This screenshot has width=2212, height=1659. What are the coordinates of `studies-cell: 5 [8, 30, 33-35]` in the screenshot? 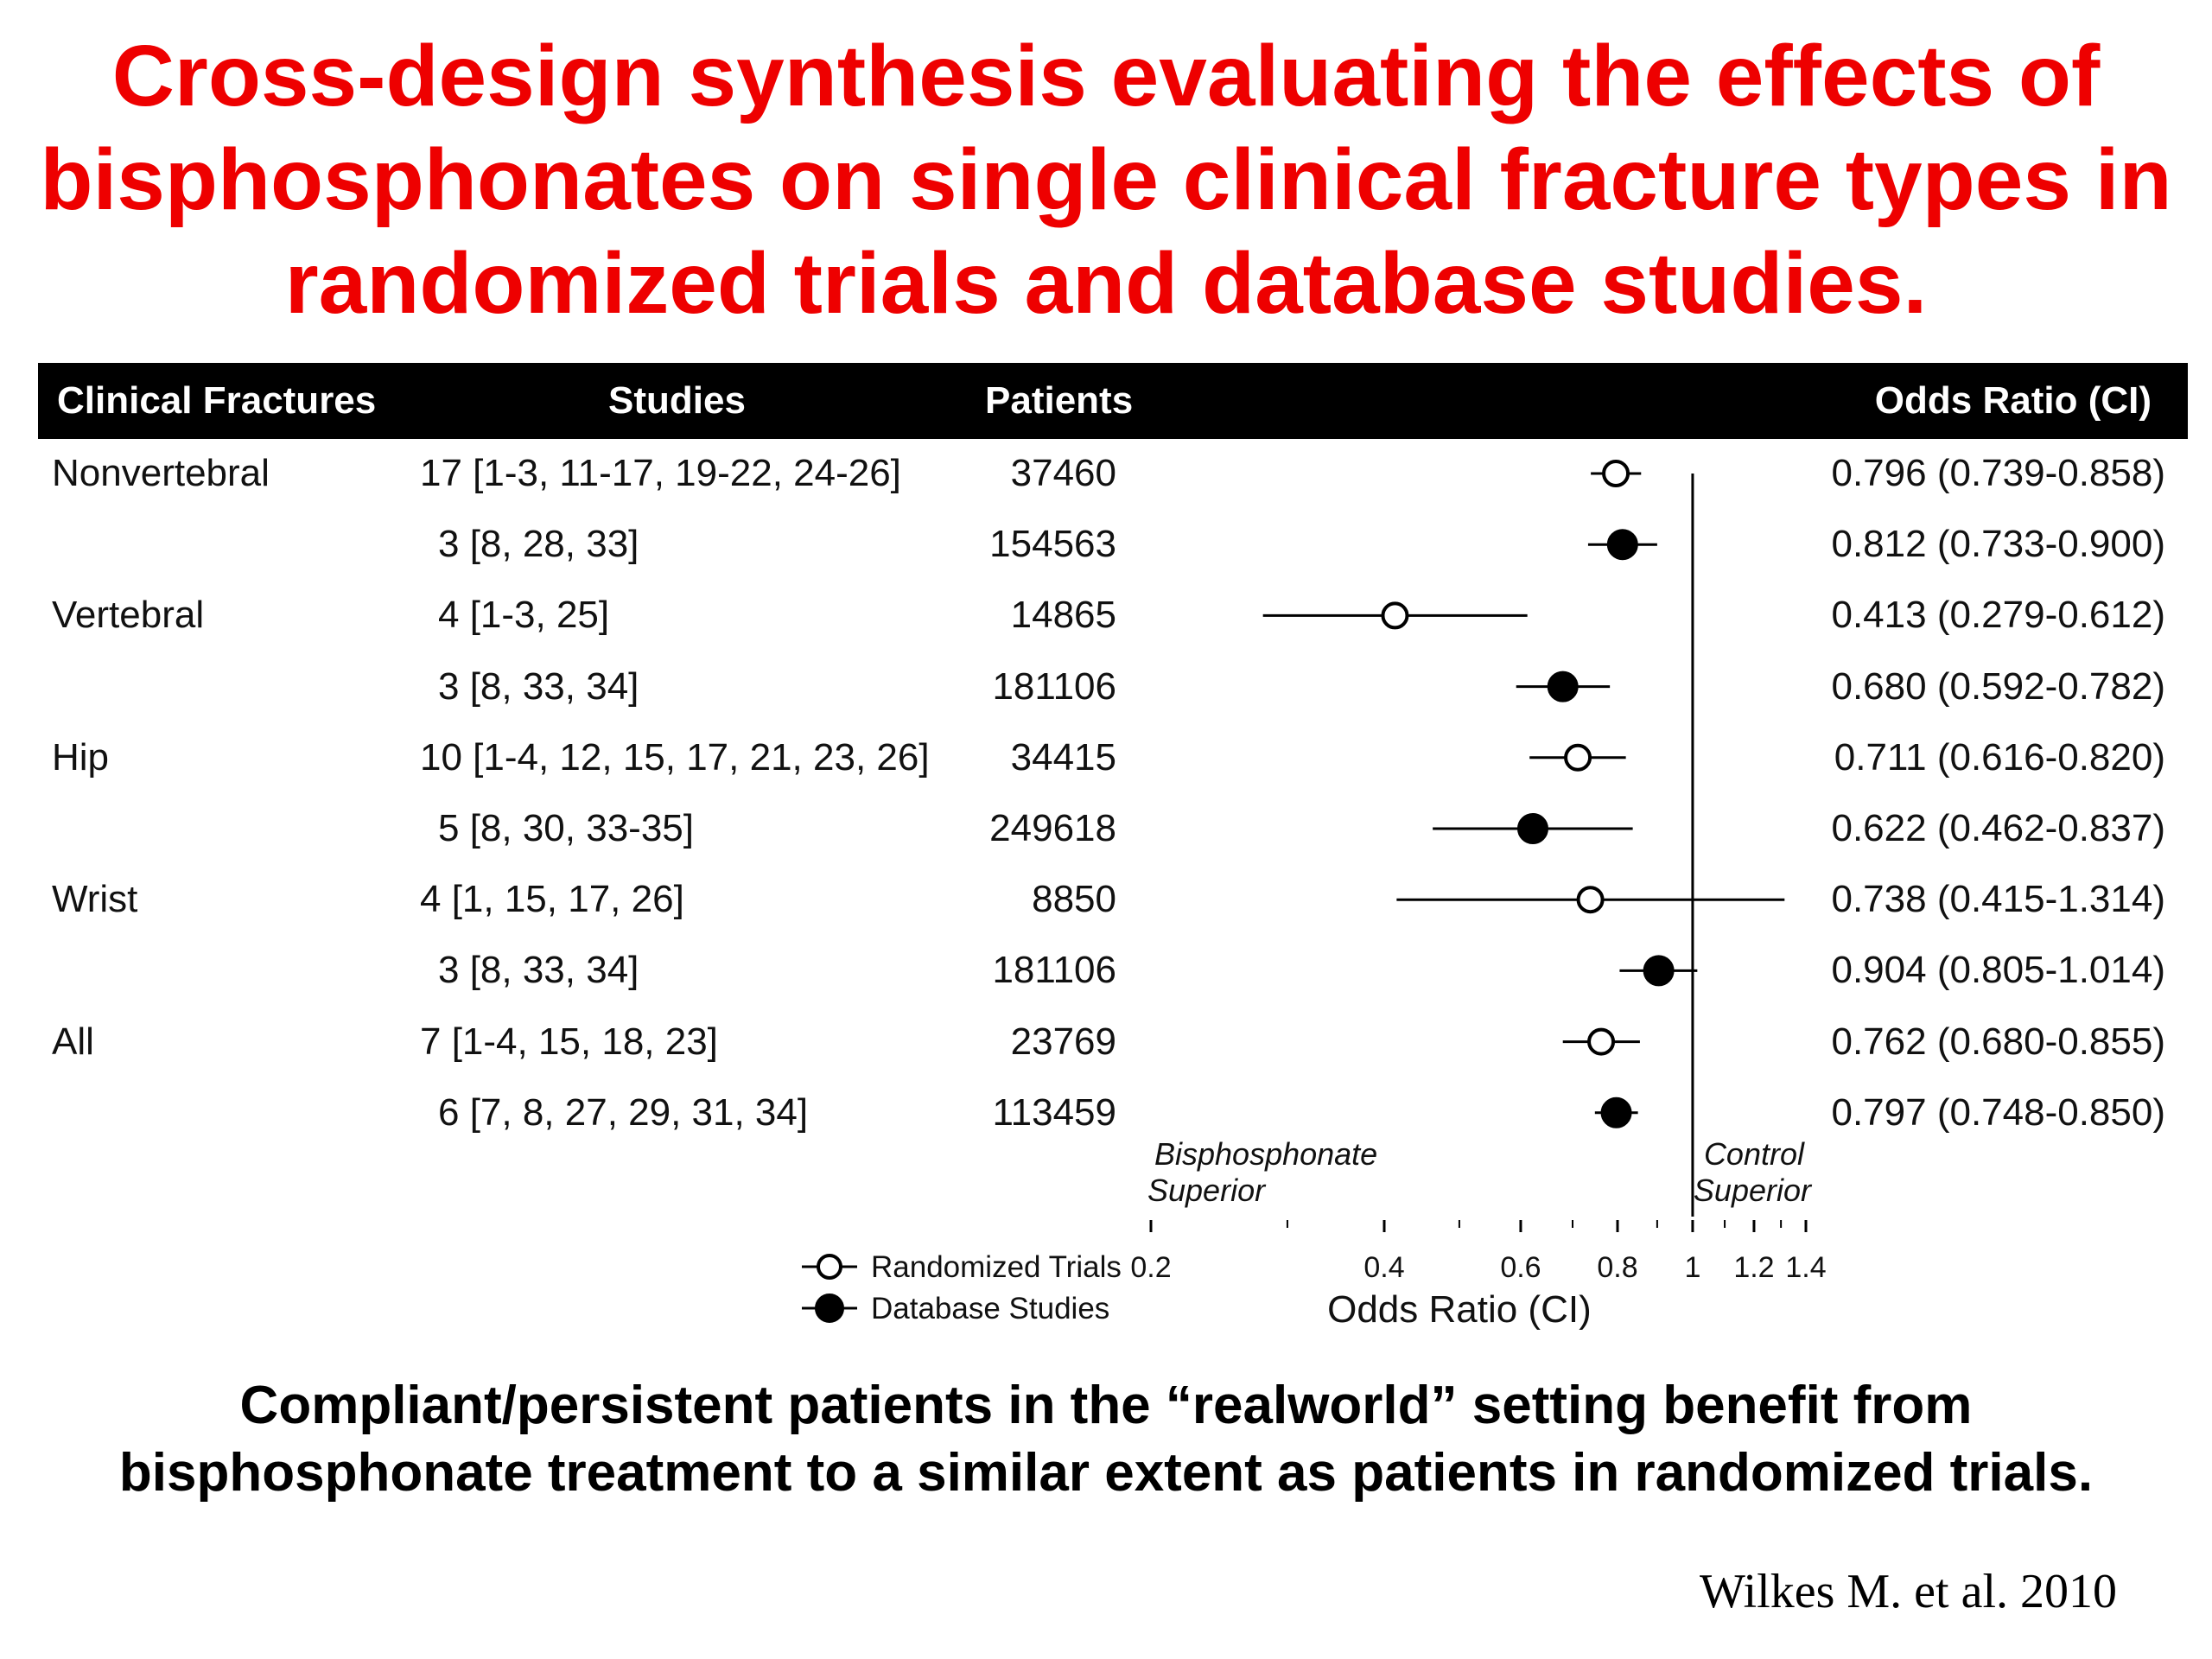 It's located at (566, 828).